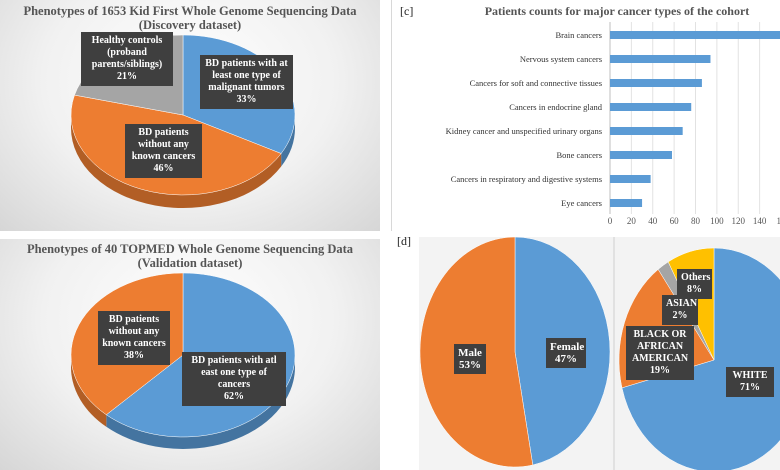 The height and width of the screenshot is (470, 780). What do you see at coordinates (750, 387) in the screenshot?
I see `race-slice-pct-white: 71%` at bounding box center [750, 387].